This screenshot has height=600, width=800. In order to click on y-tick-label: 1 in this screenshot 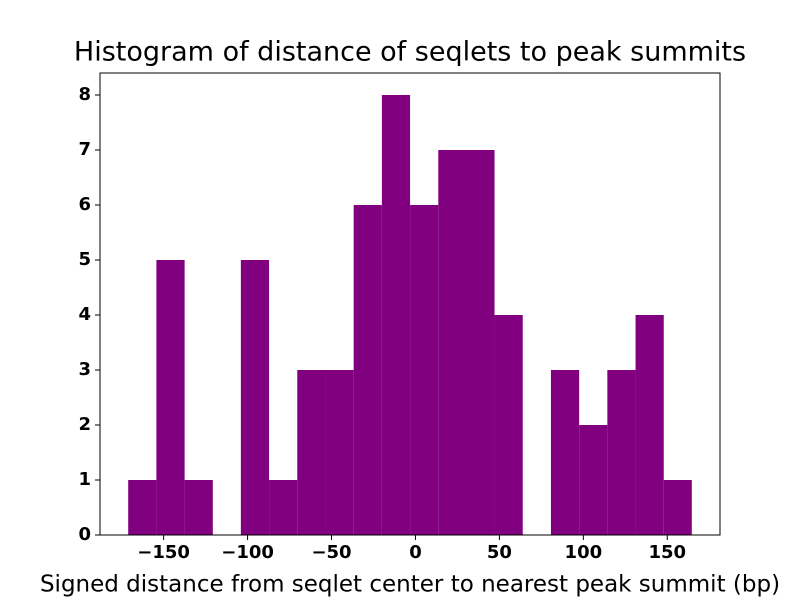, I will do `click(84, 479)`.